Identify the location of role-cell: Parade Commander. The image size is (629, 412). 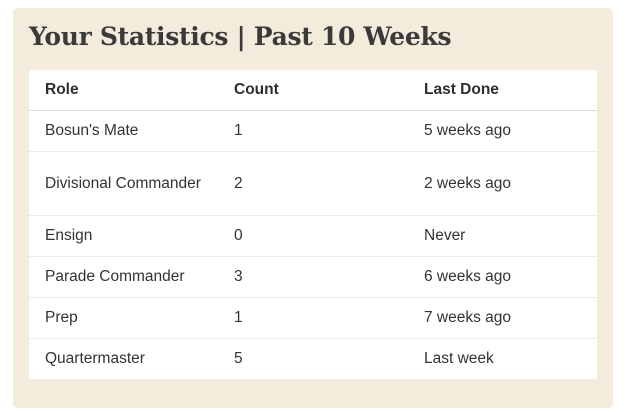
(123, 277).